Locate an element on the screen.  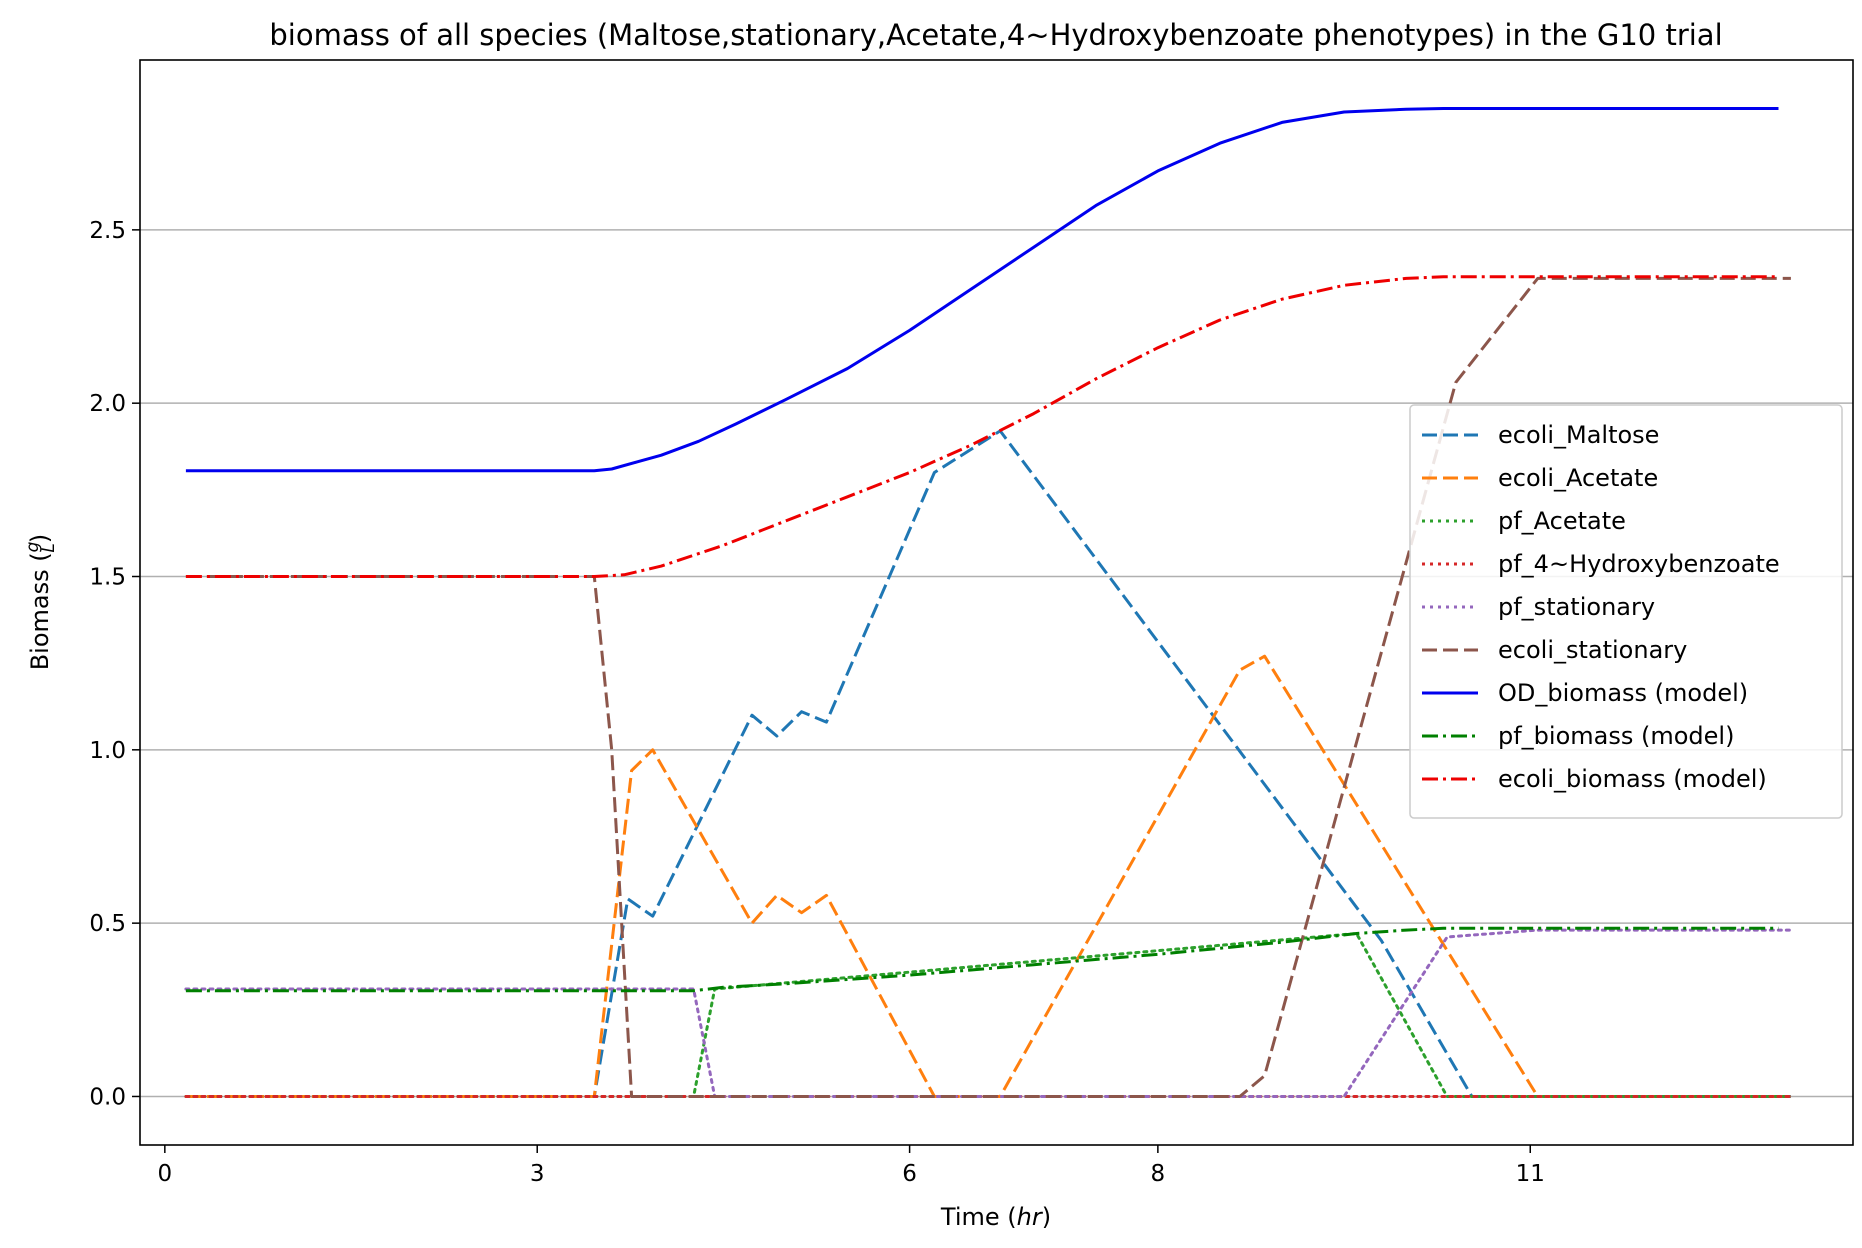
legend-label: ecoli_stationary is located at coordinates (1592, 650).